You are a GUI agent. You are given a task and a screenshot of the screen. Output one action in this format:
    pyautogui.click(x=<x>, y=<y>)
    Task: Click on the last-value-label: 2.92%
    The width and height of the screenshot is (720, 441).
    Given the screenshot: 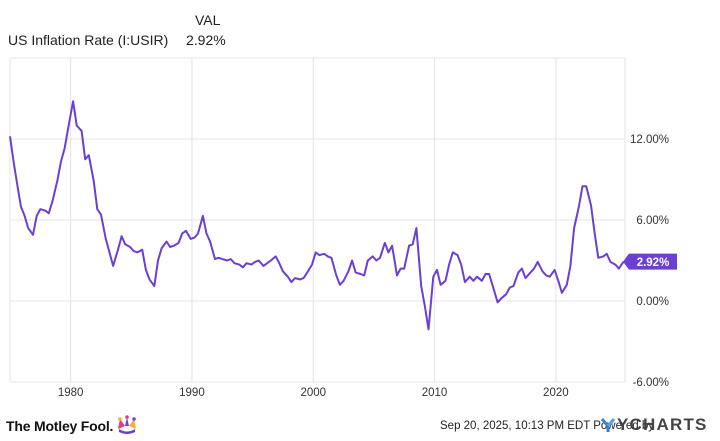 What is the action you would take?
    pyautogui.click(x=653, y=263)
    